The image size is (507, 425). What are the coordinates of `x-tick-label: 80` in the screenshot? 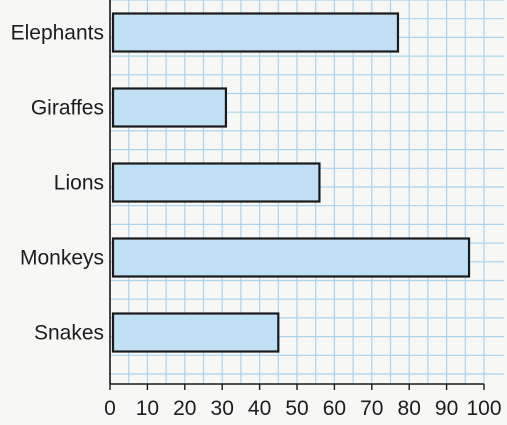 It's located at (409, 408).